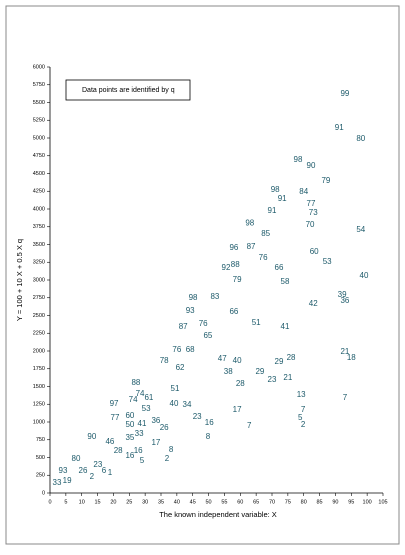 The width and height of the screenshot is (405, 555). I want to click on y-tick-label: 2750, so click(39, 298).